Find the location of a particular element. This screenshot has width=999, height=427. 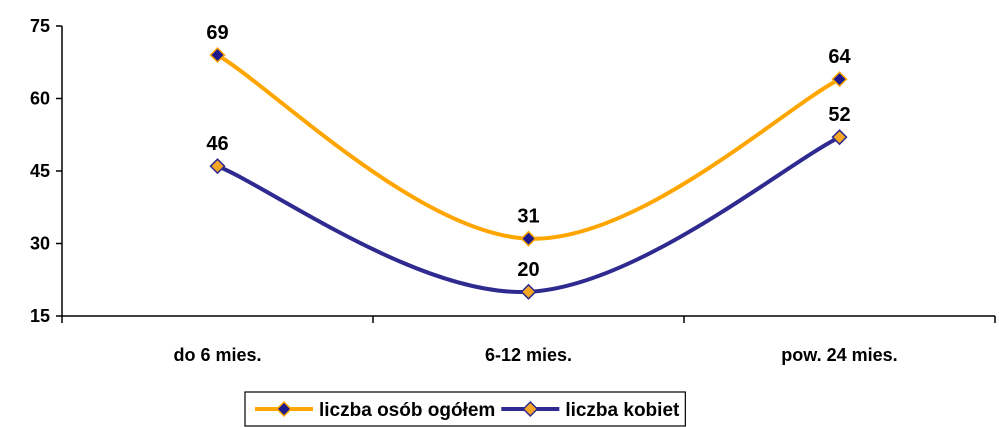

y-tick-label: 30 is located at coordinates (40, 244).